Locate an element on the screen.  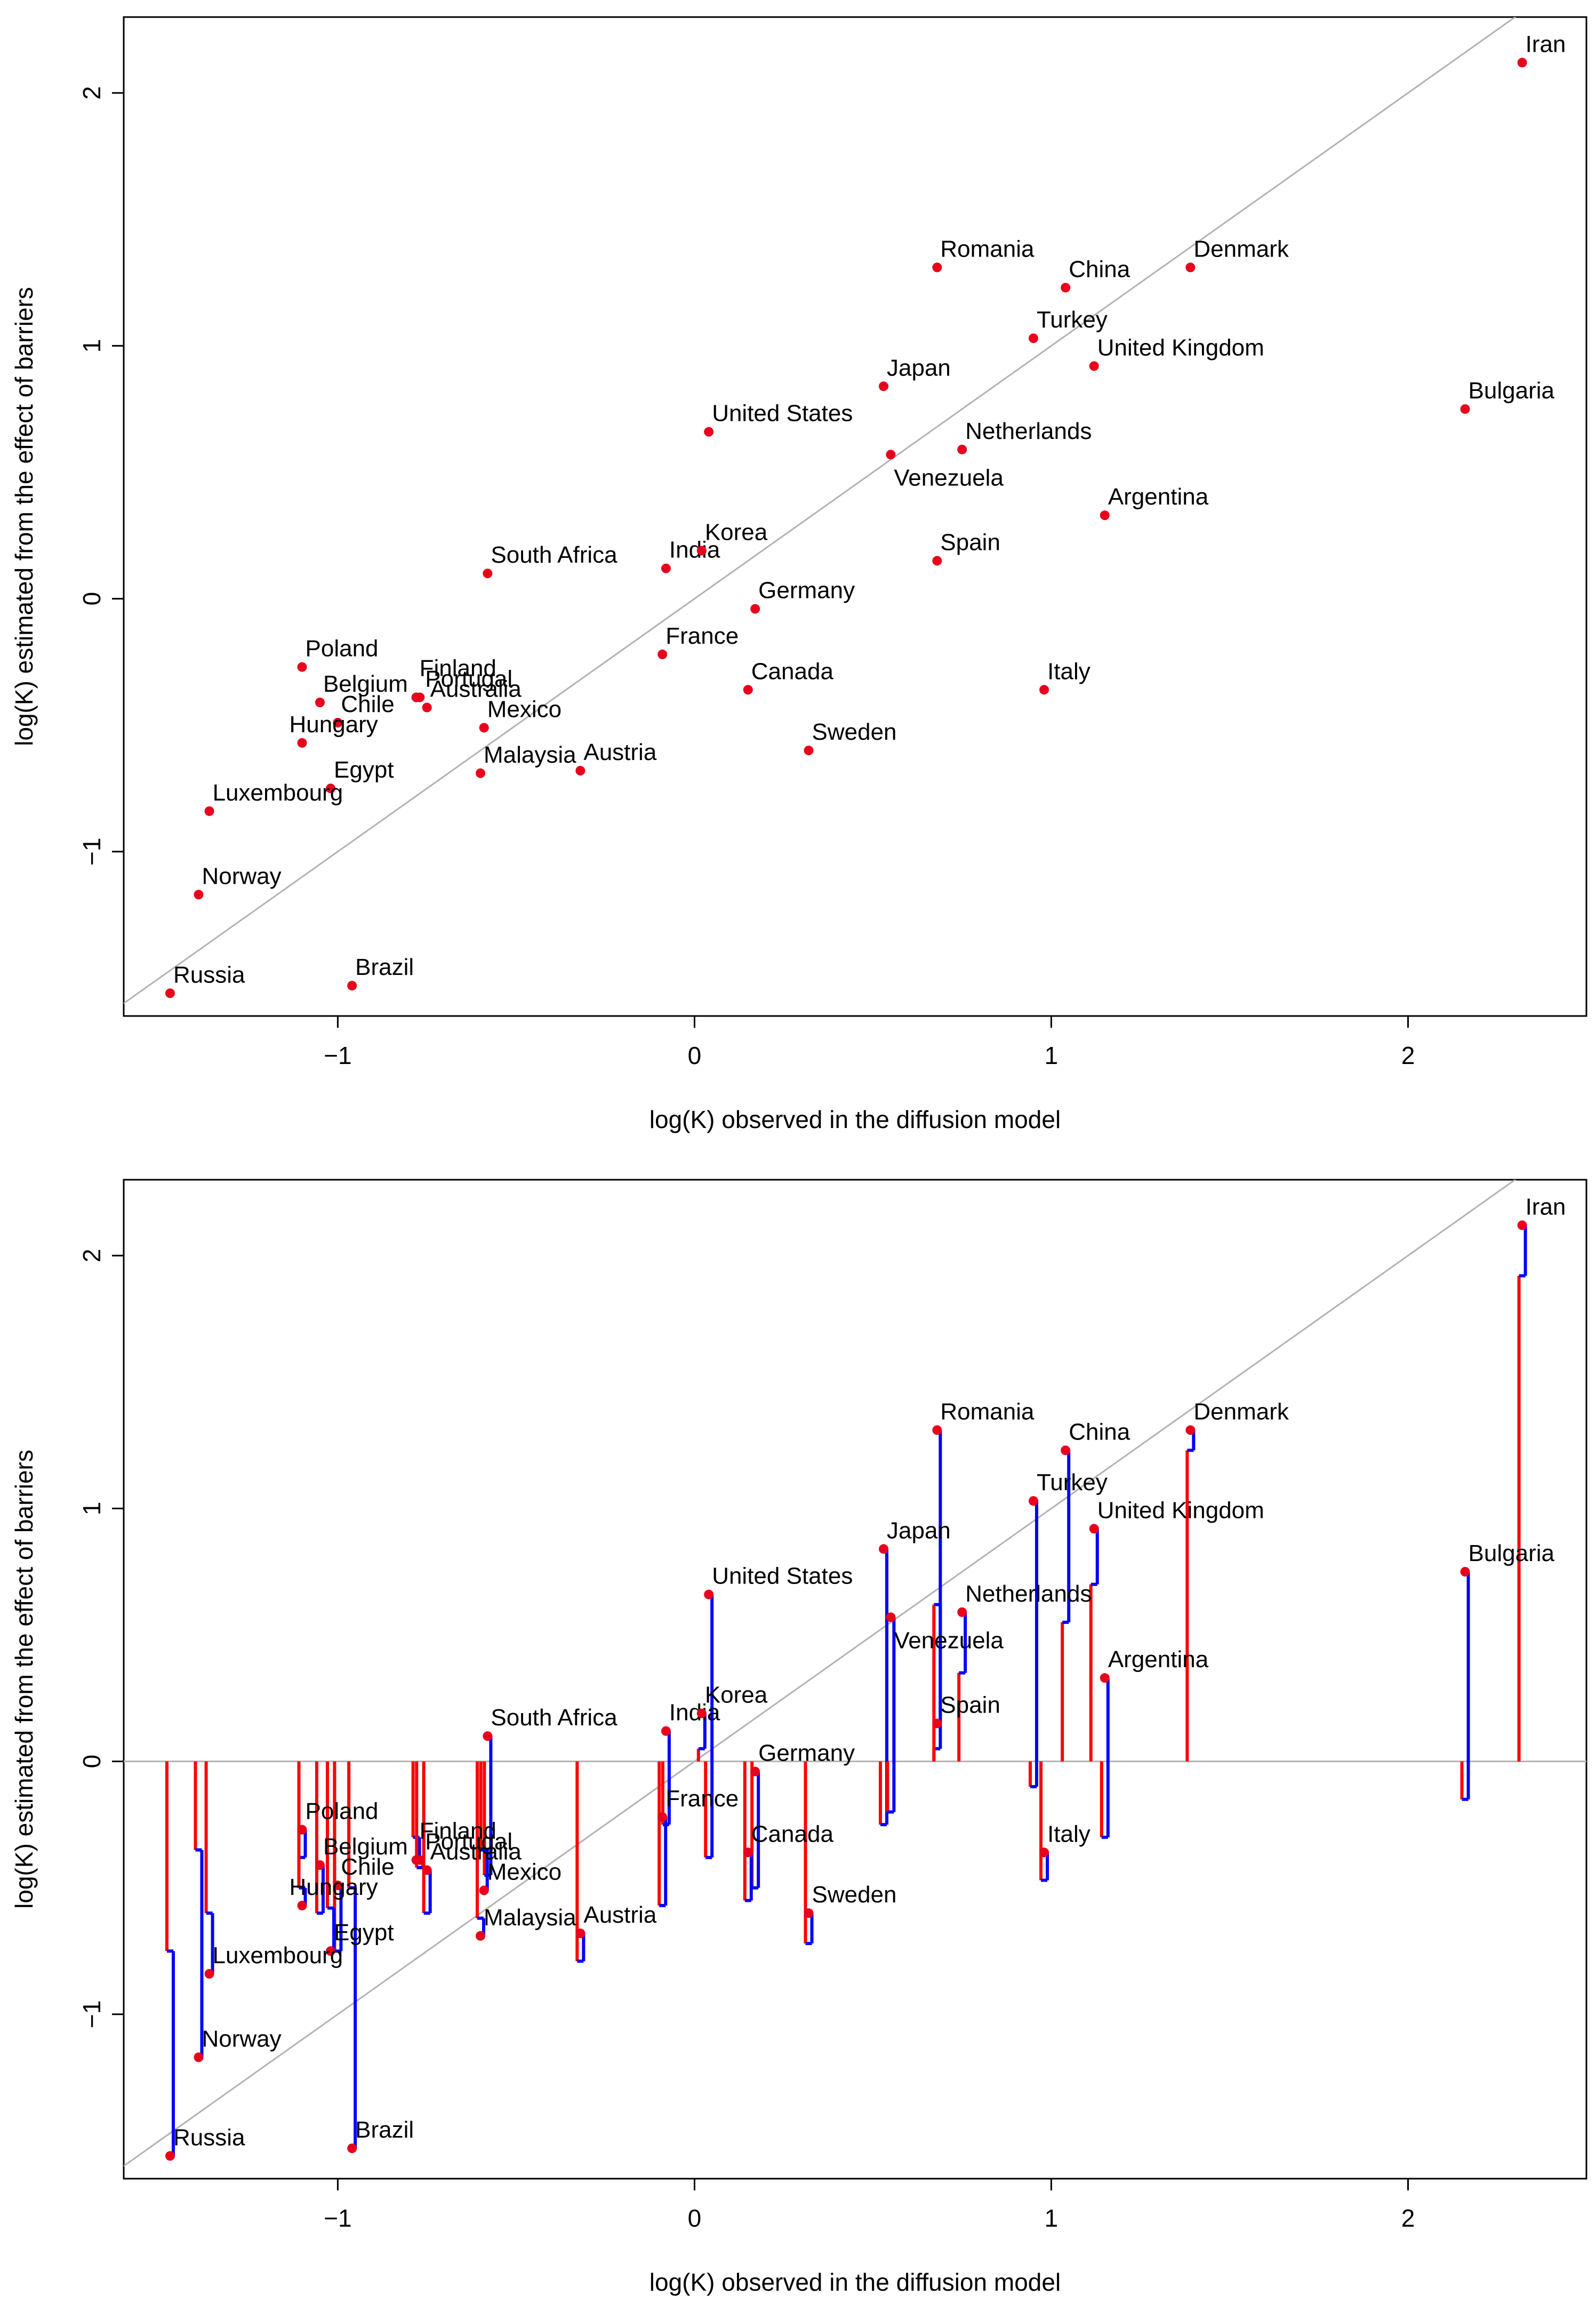
point-romania is located at coordinates (937, 1430).